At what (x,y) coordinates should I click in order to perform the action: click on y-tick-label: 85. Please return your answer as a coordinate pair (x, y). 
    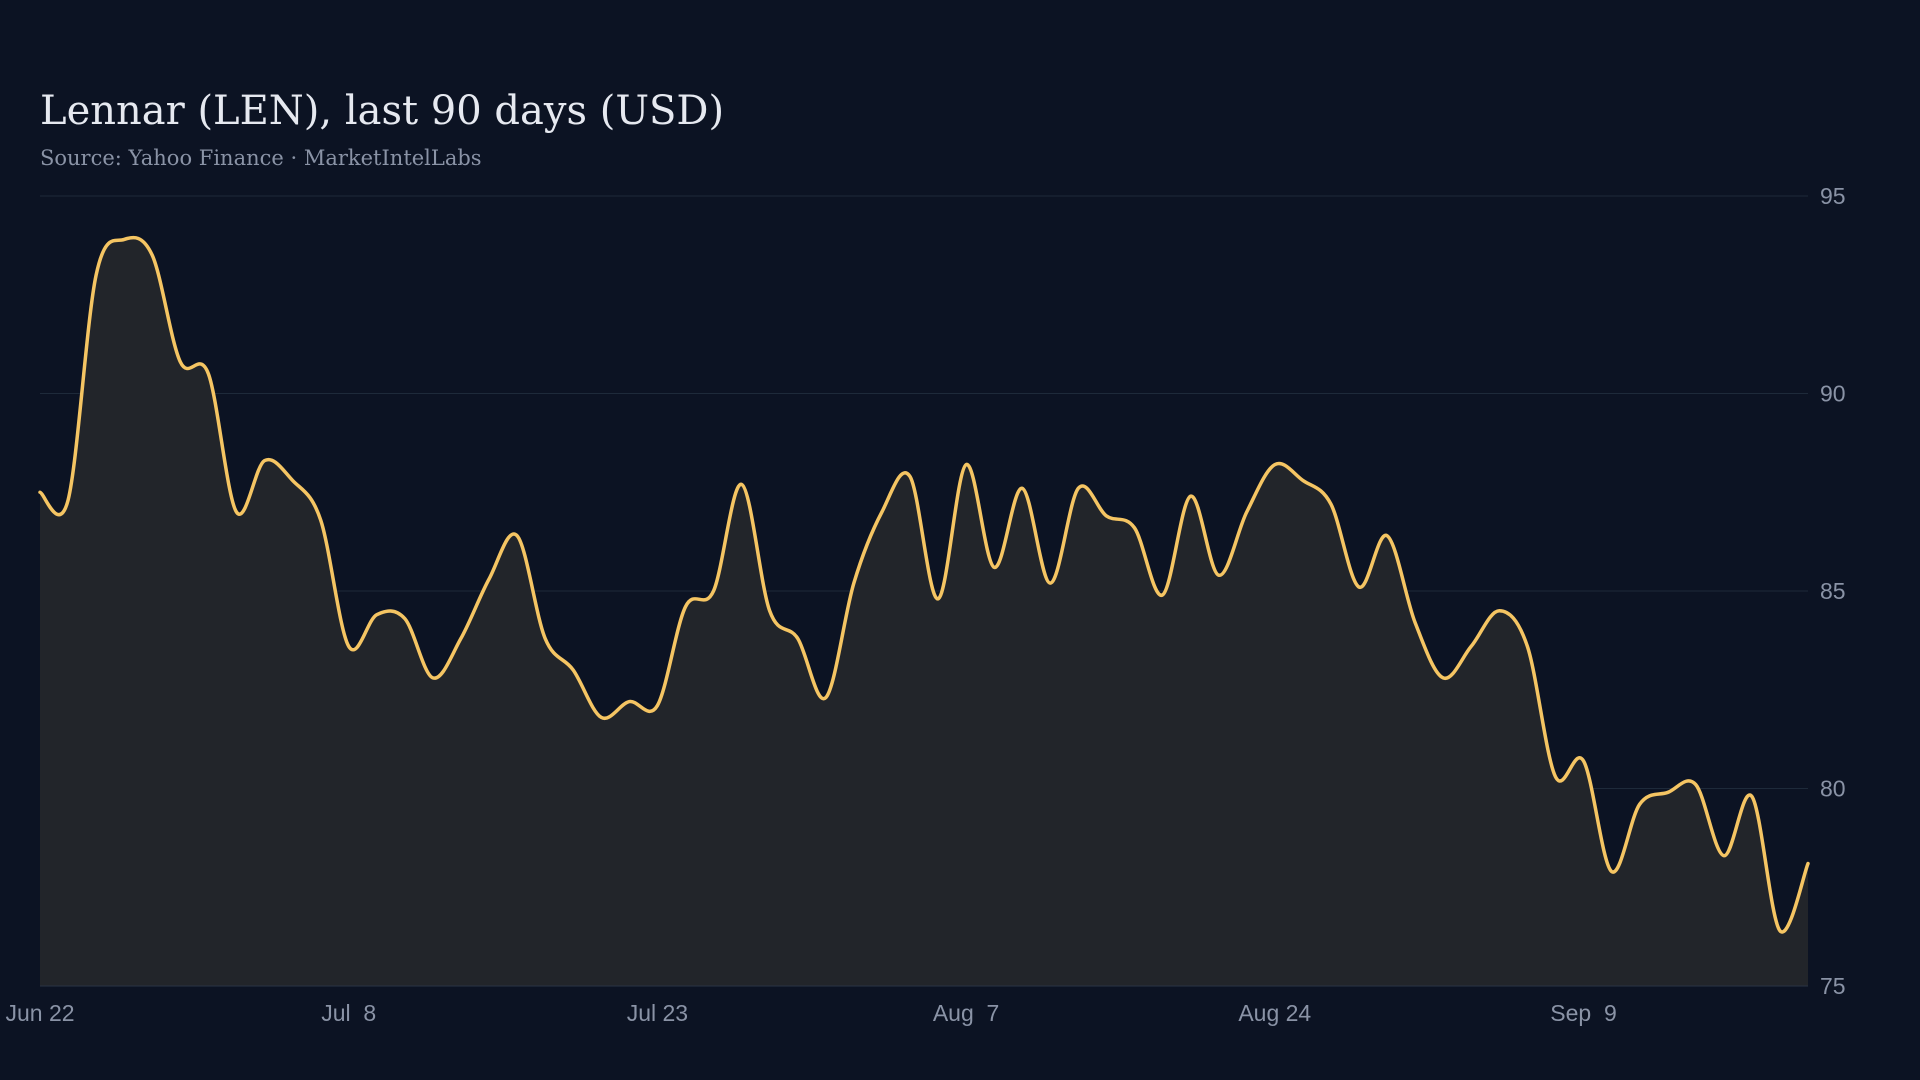
    Looking at the image, I should click on (1833, 591).